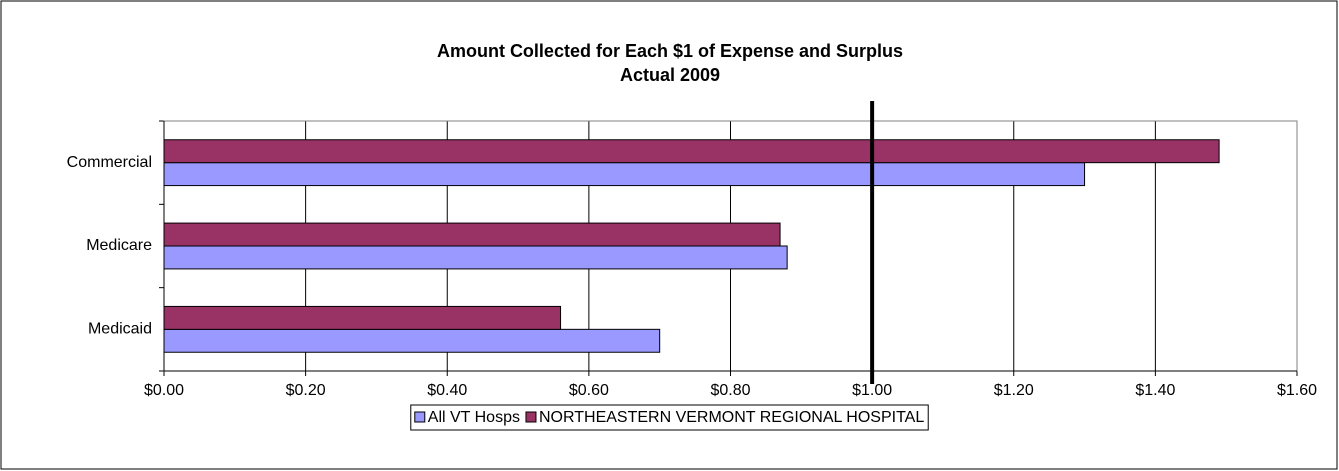 This screenshot has height=471, width=1339. Describe the element at coordinates (872, 390) in the screenshot. I see `x-tick-label: $1.00` at that location.